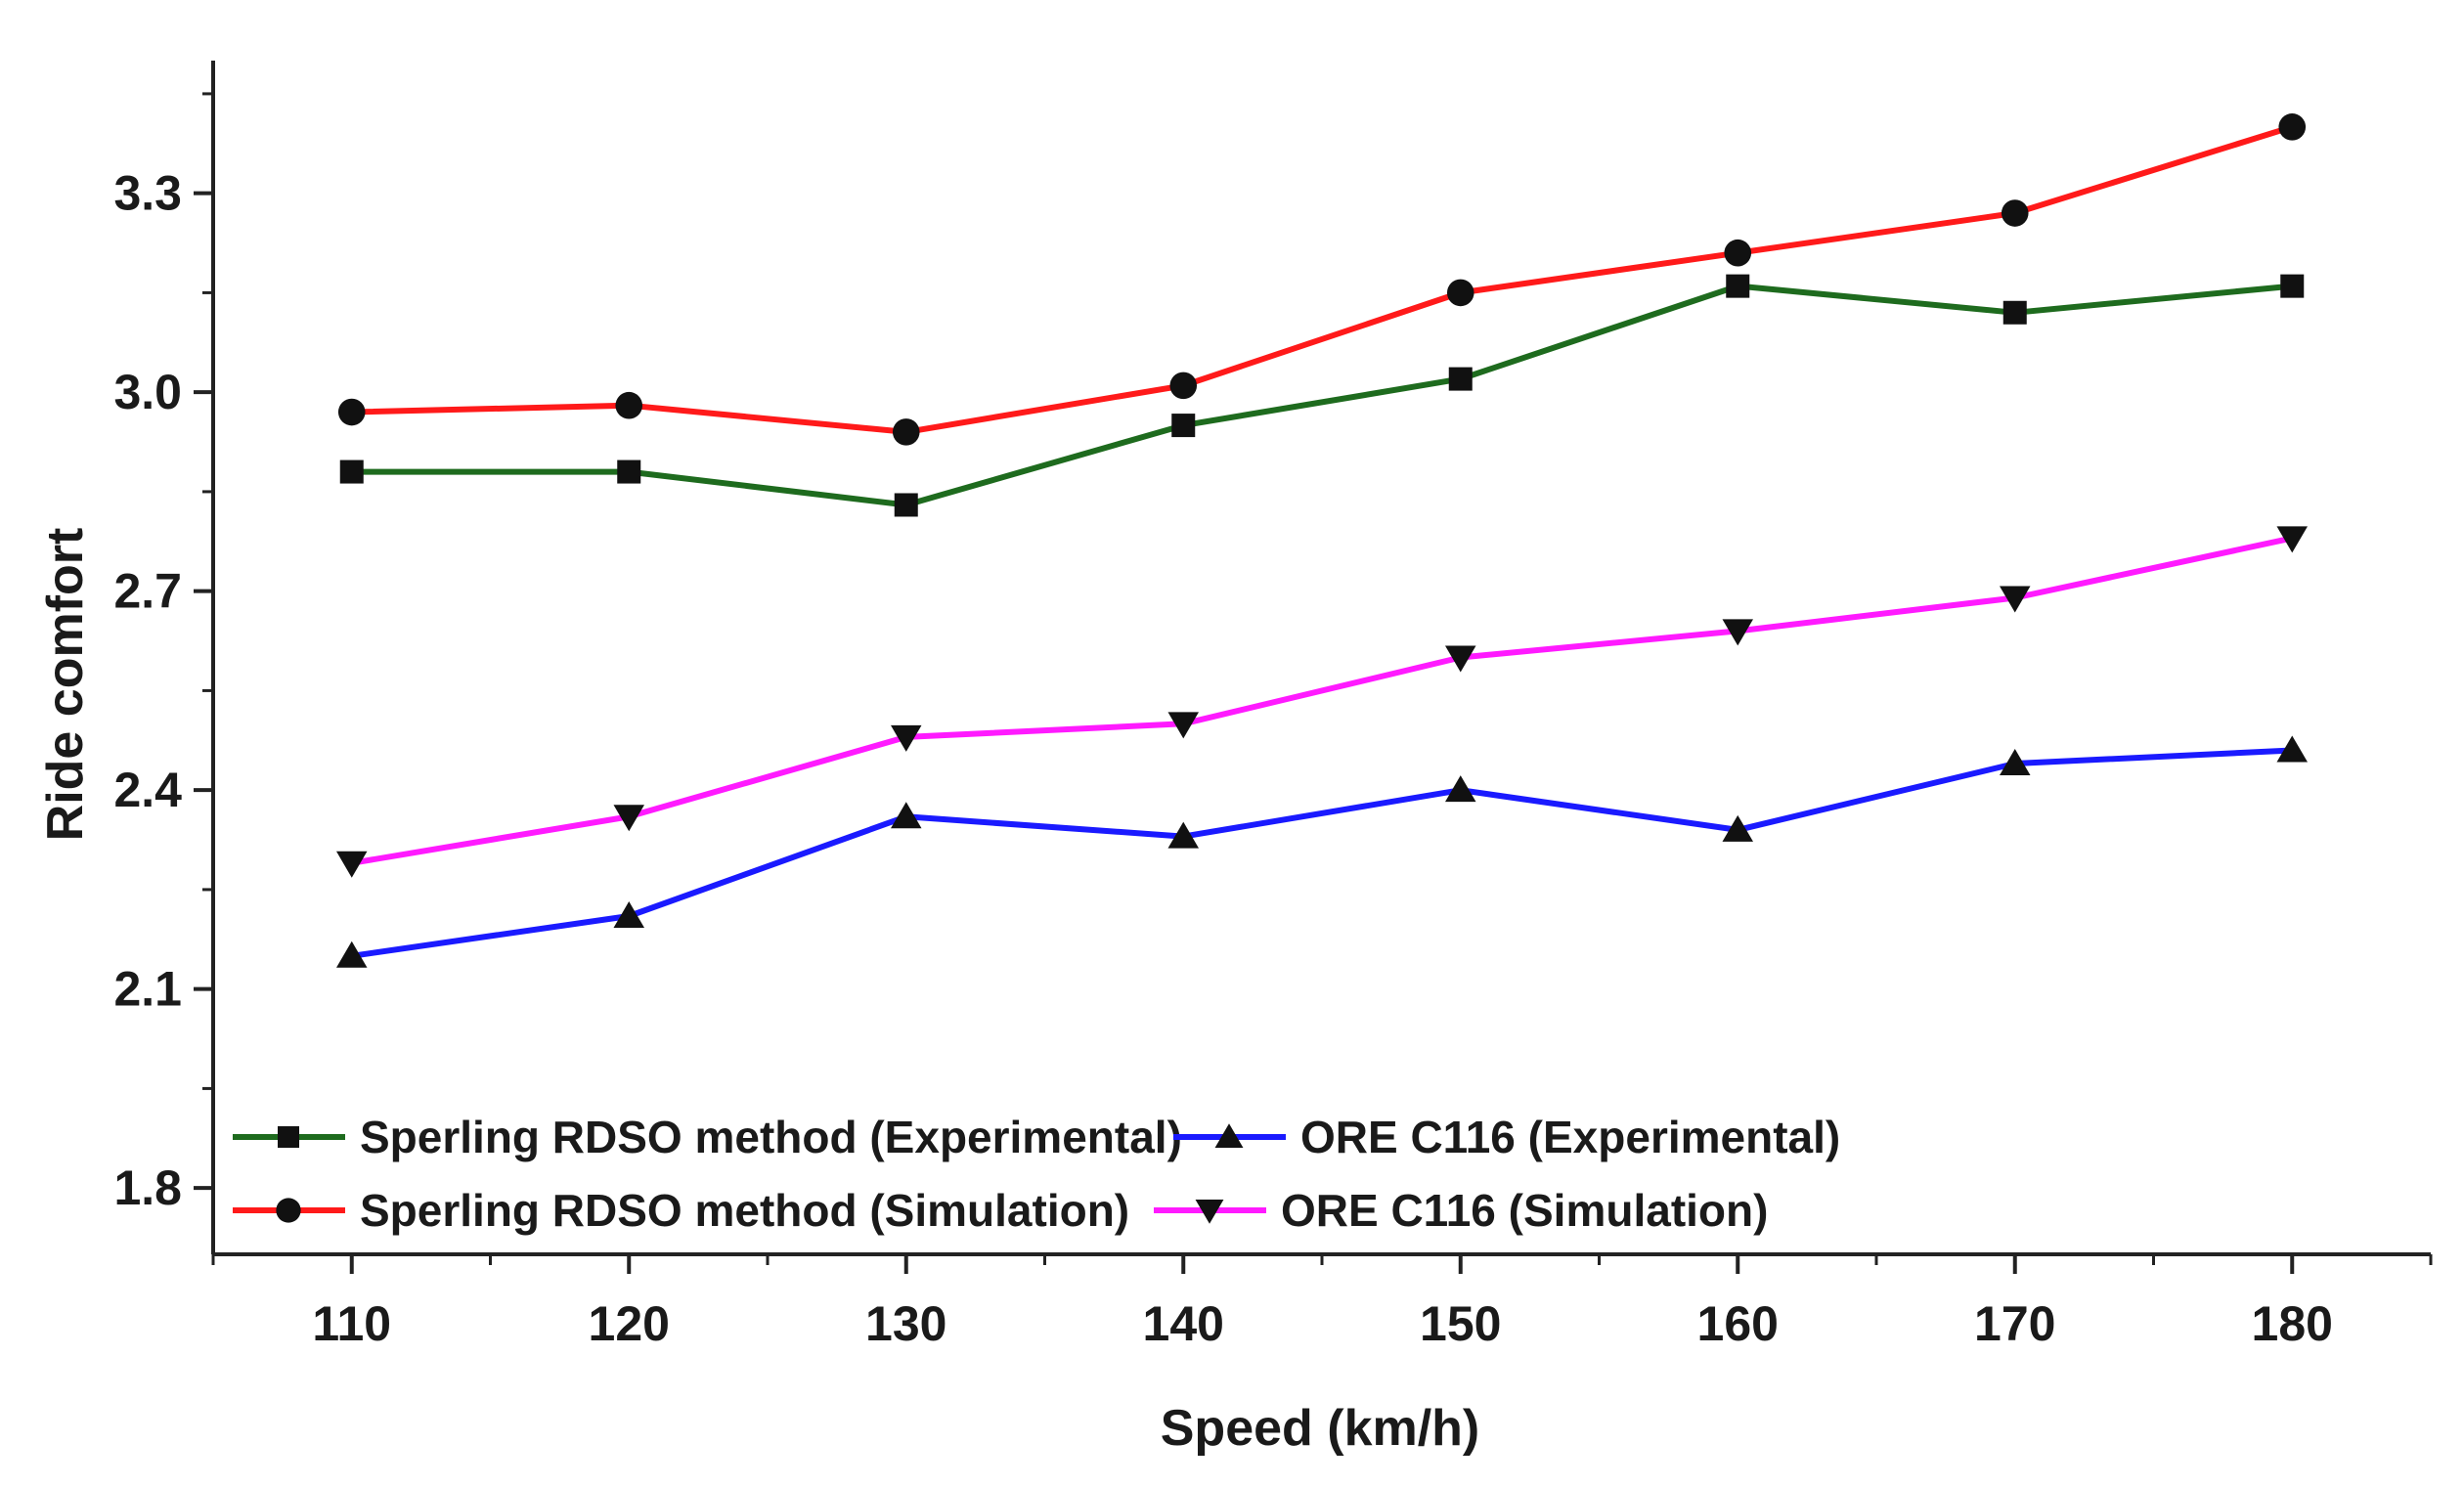  I want to click on x-tick-label: 170, so click(2014, 1324).